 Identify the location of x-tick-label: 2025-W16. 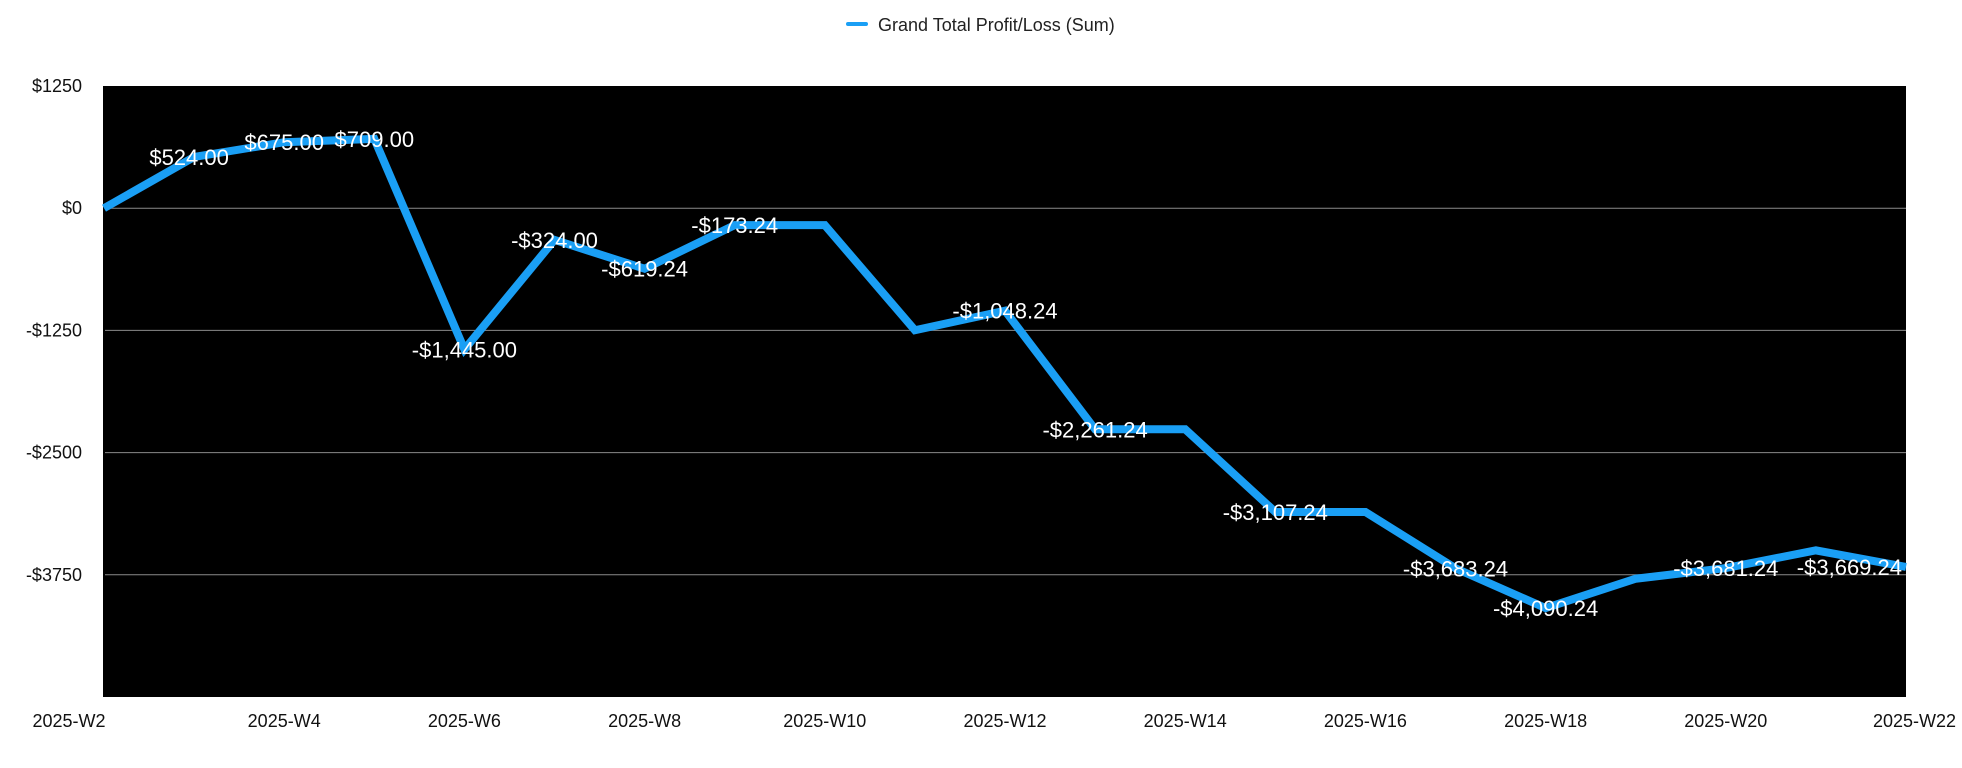
(1365, 721).